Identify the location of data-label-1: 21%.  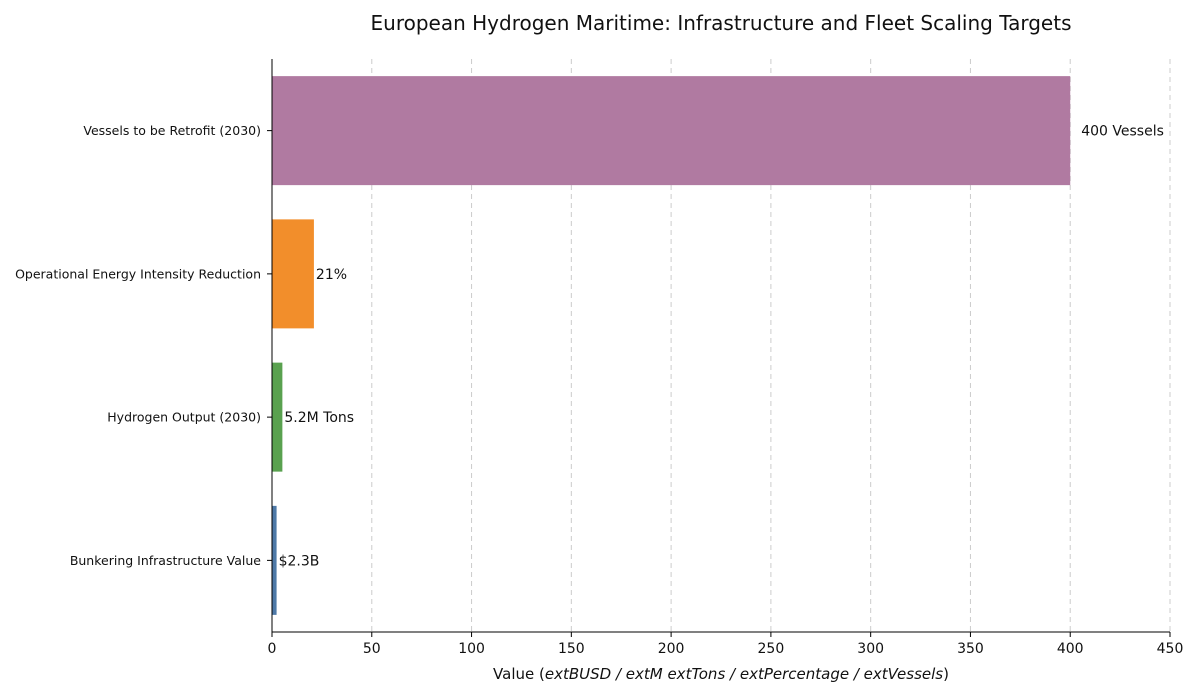
(331, 275).